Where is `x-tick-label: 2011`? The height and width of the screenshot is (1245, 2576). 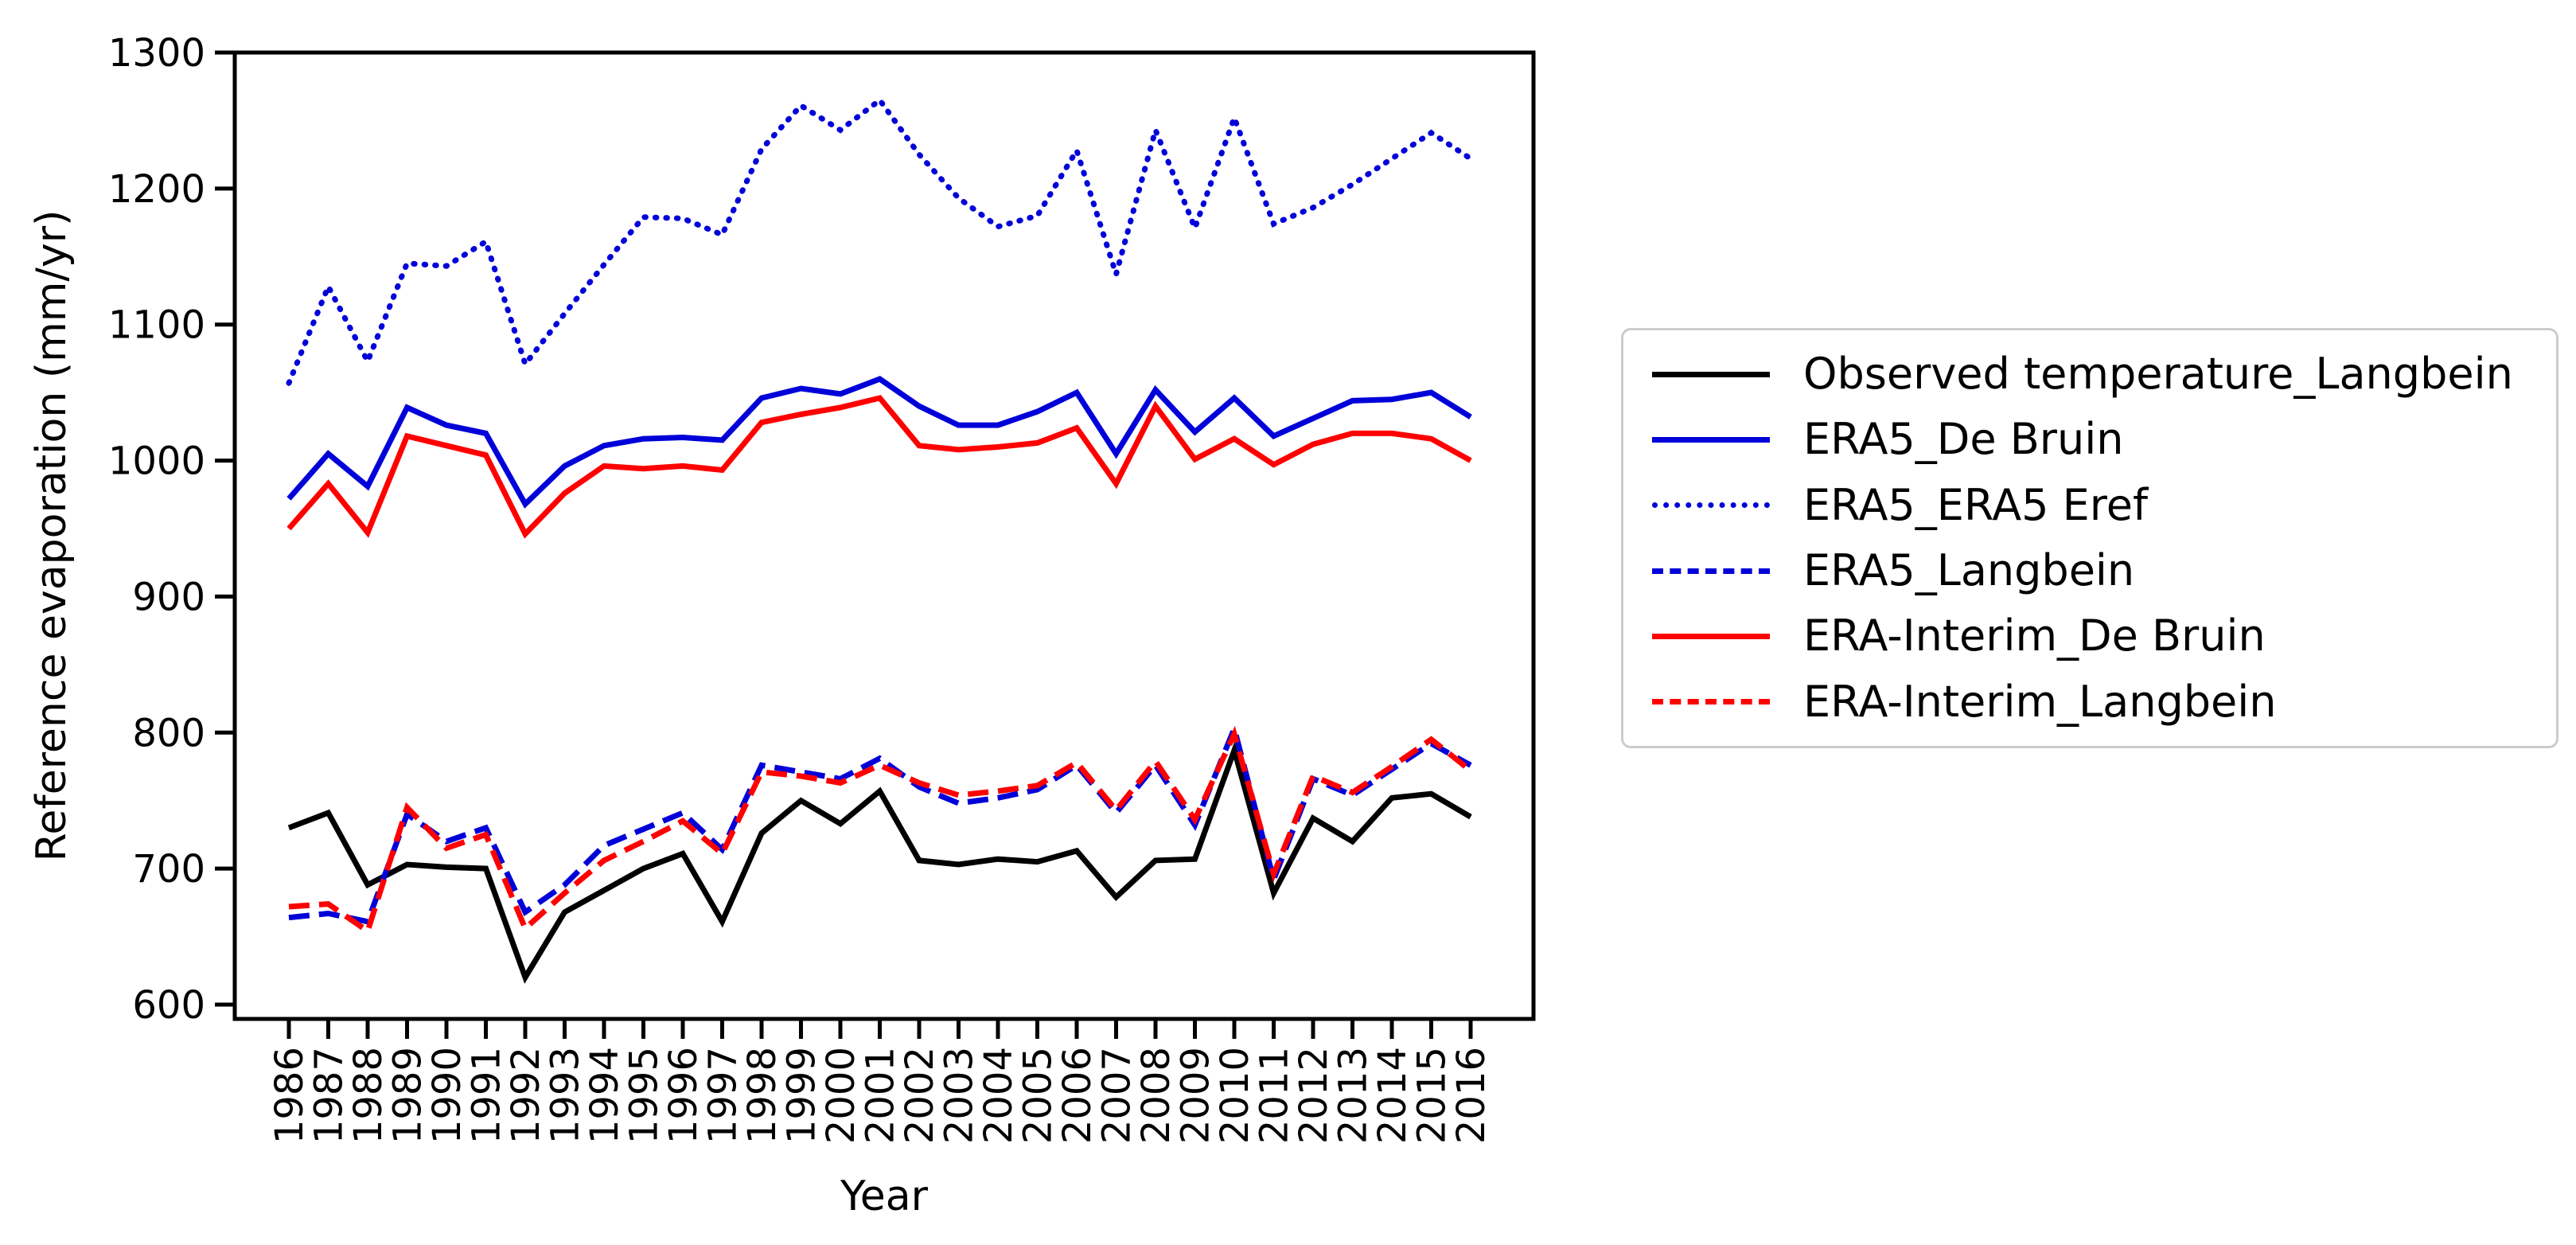 x-tick-label: 2011 is located at coordinates (1275, 1095).